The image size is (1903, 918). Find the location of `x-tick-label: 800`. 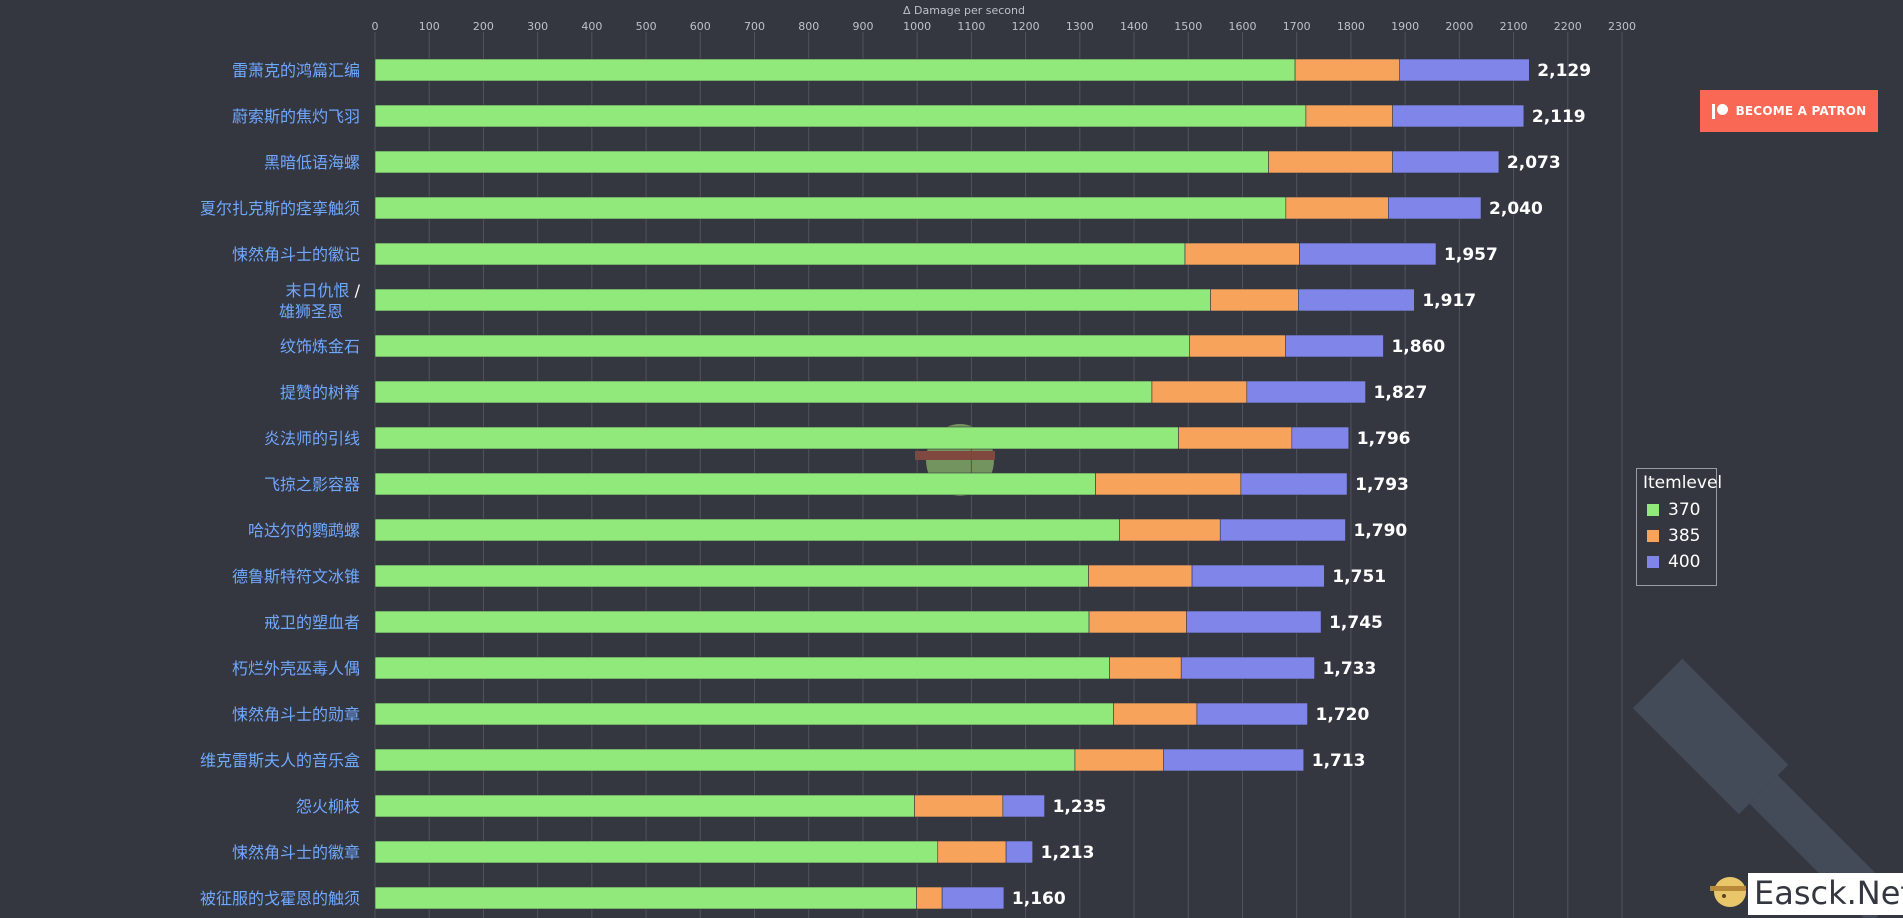

x-tick-label: 800 is located at coordinates (808, 26).